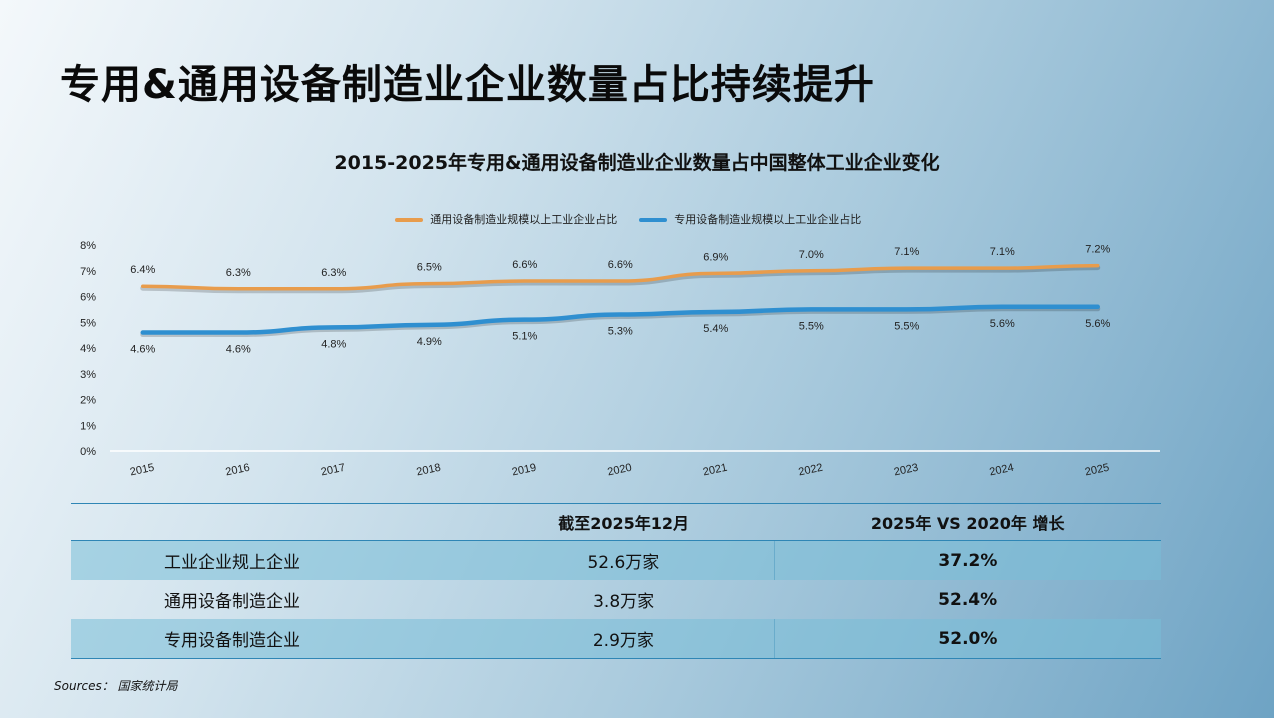  What do you see at coordinates (715, 257) in the screenshot?
I see `data-label: 6.9%` at bounding box center [715, 257].